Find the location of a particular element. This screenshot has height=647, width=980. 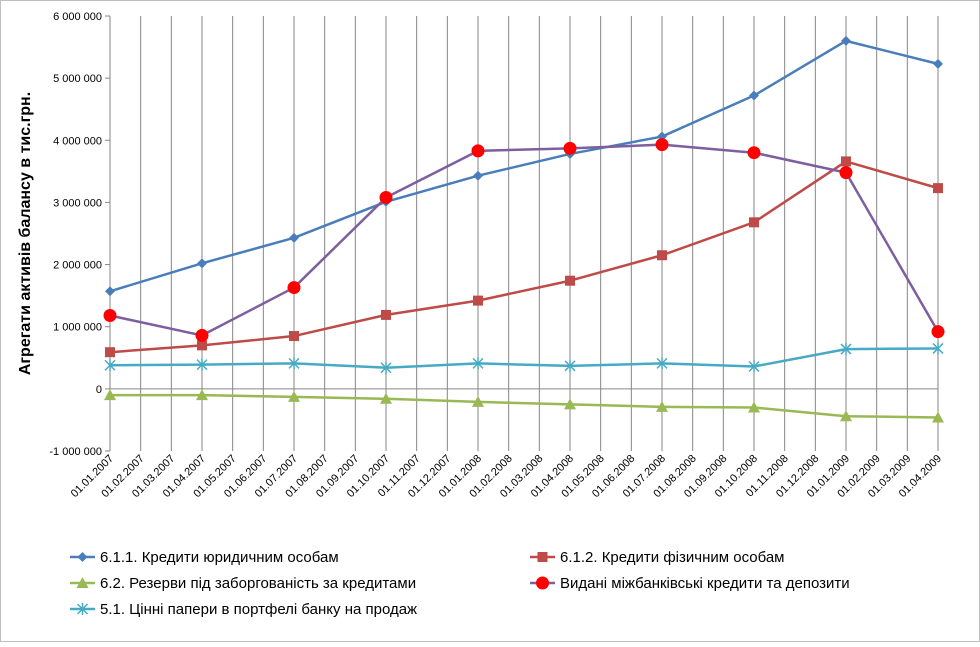

y-tick-label: 3 000 000 is located at coordinates (77, 203).